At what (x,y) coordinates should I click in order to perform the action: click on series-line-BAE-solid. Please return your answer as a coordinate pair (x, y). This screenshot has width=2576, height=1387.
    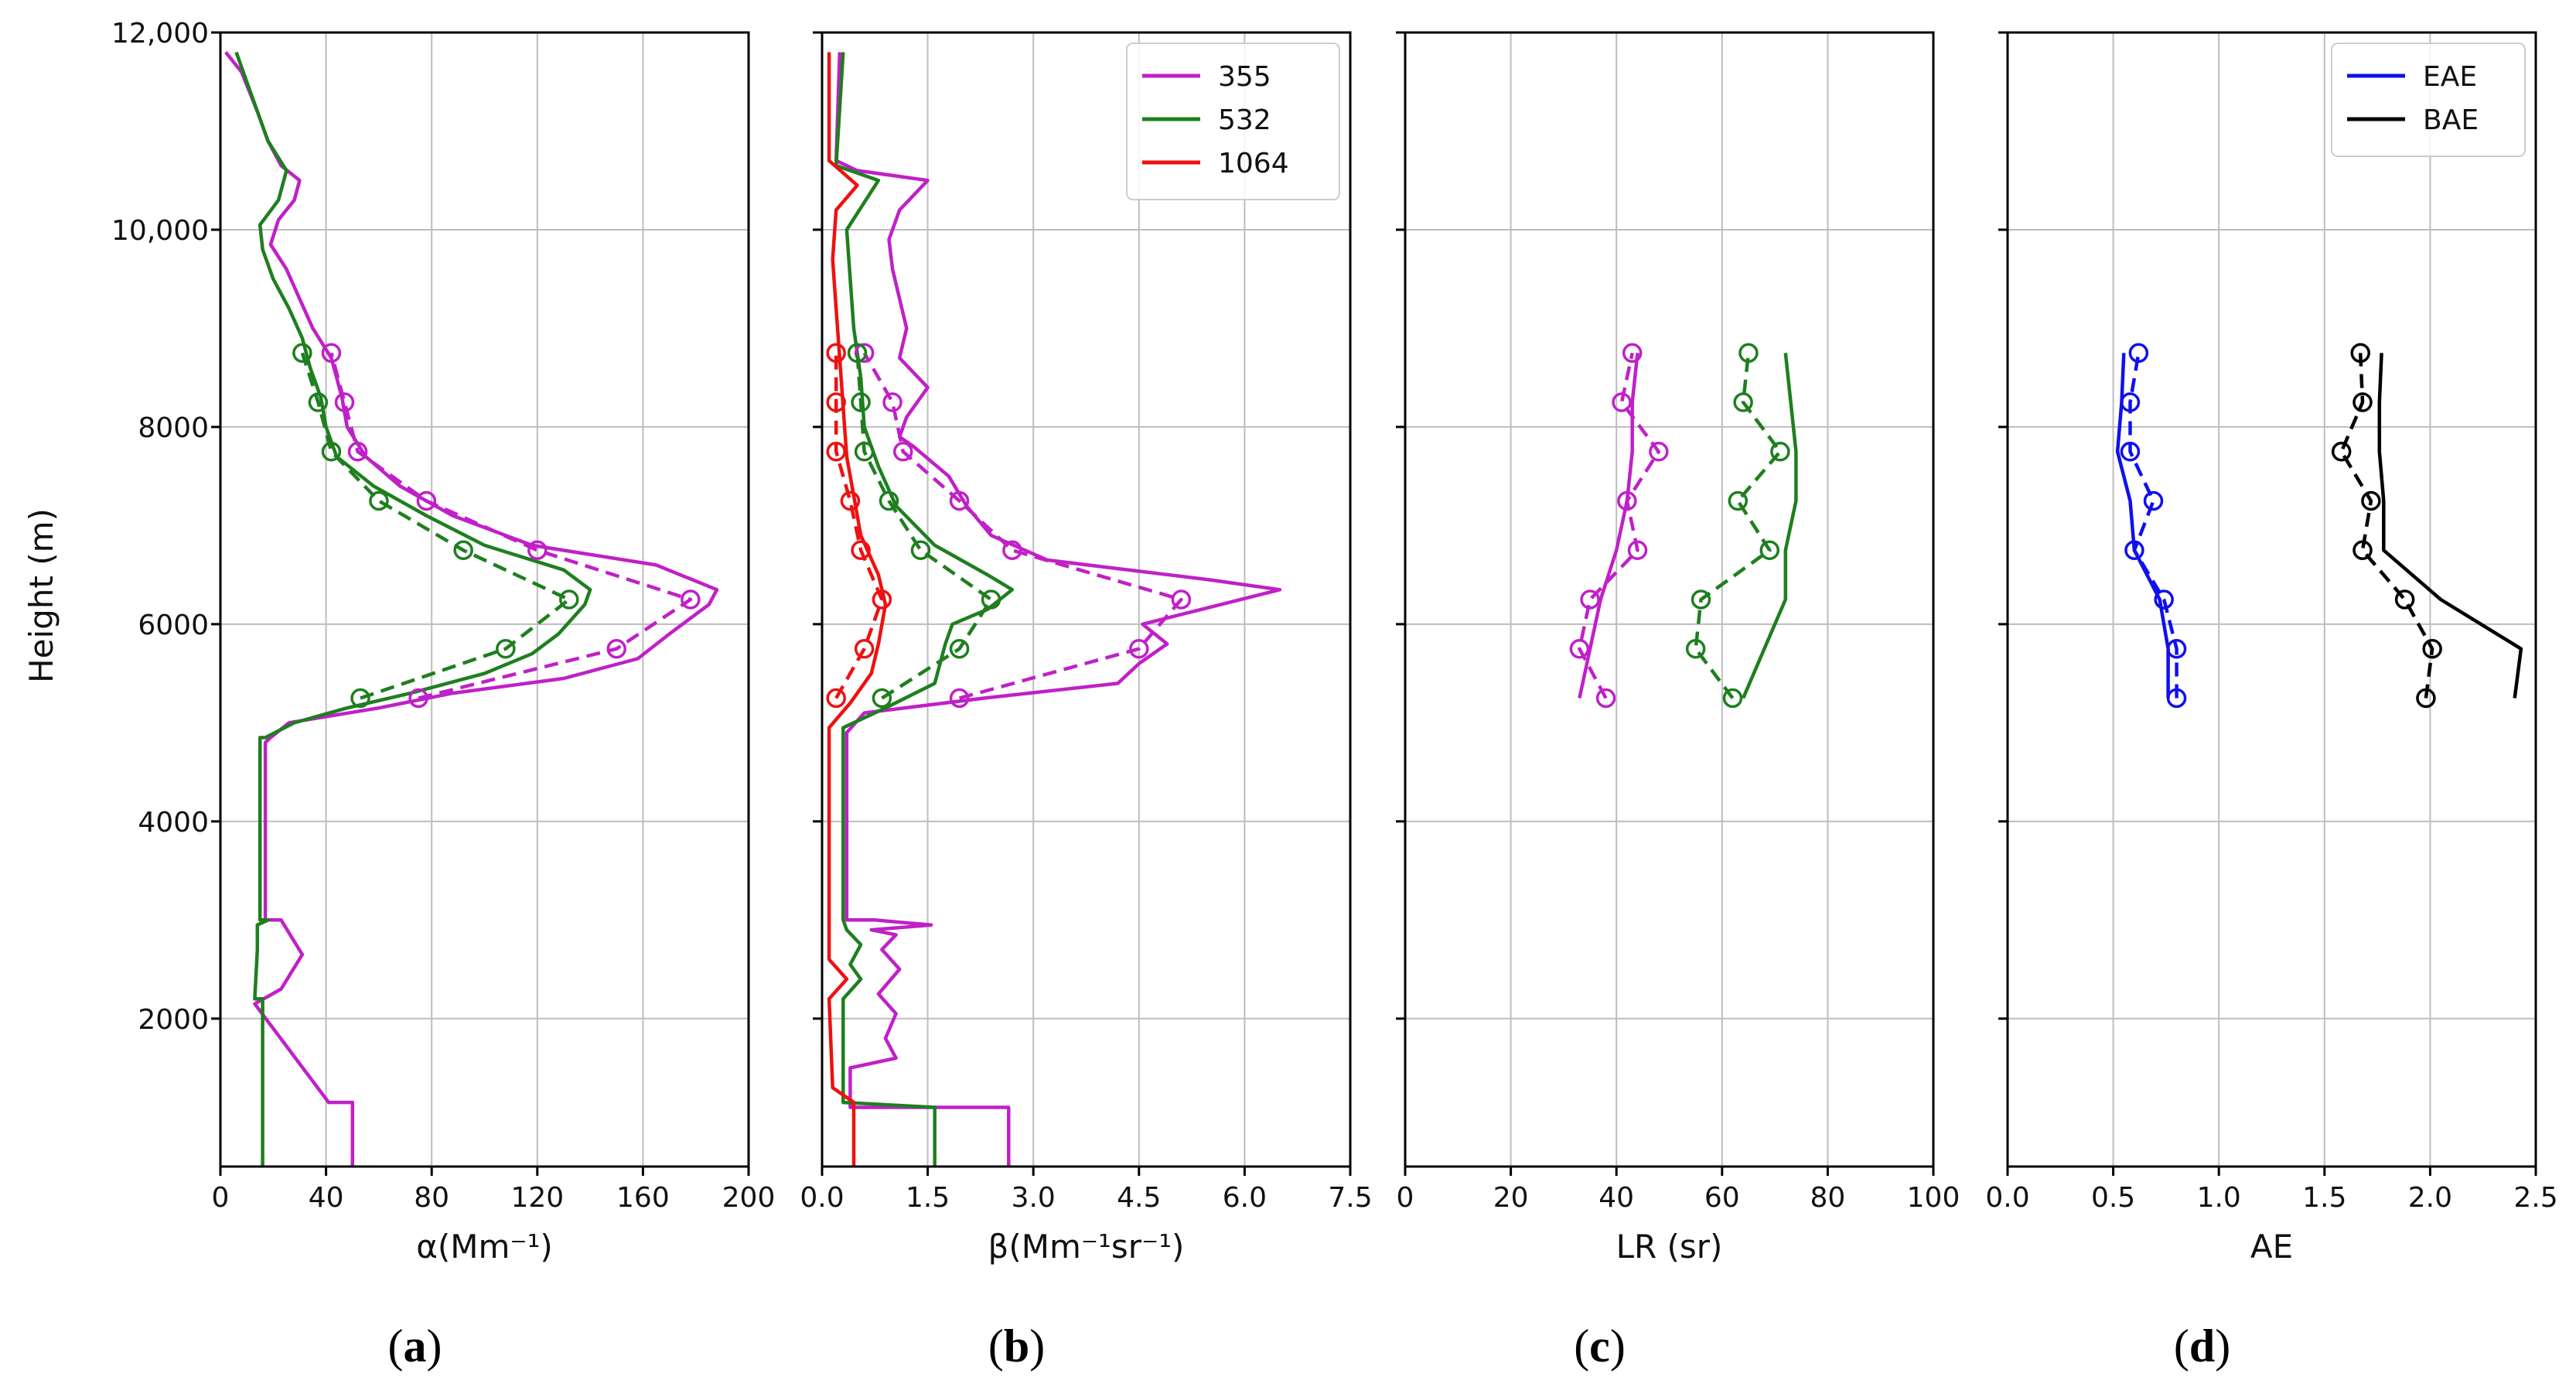
    Looking at the image, I should click on (2450, 526).